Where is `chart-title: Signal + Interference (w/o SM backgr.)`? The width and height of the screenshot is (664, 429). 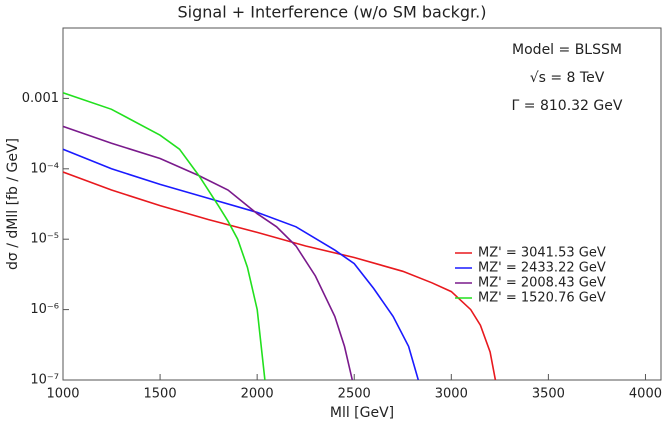 chart-title: Signal + Interference (w/o SM backgr.) is located at coordinates (332, 12).